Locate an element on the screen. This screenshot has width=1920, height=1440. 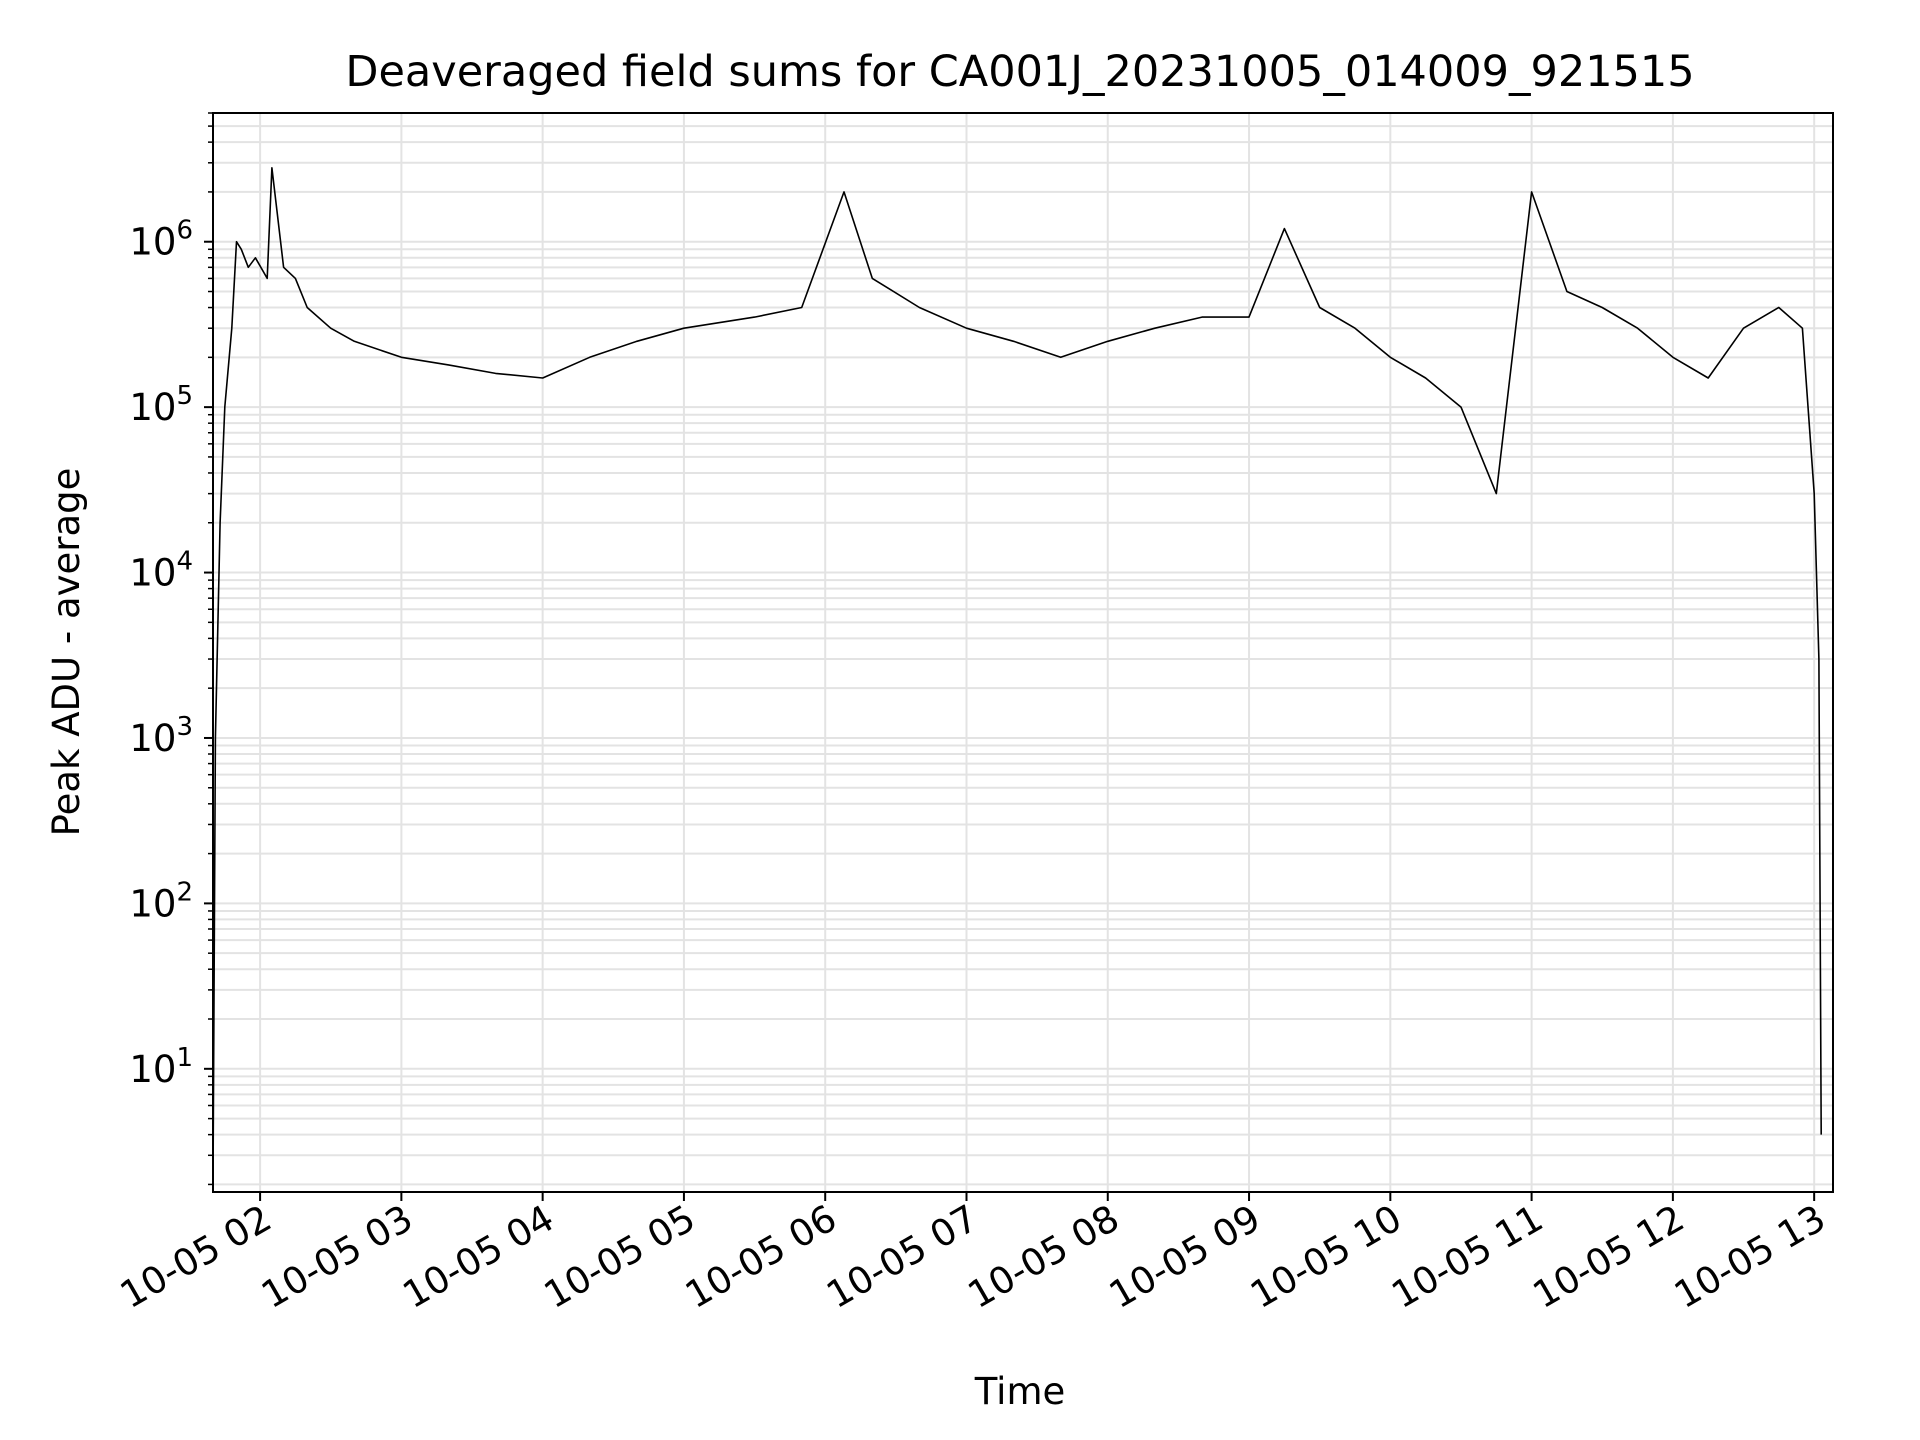
x-tick-label: 10-05 08 is located at coordinates (1044, 1257).